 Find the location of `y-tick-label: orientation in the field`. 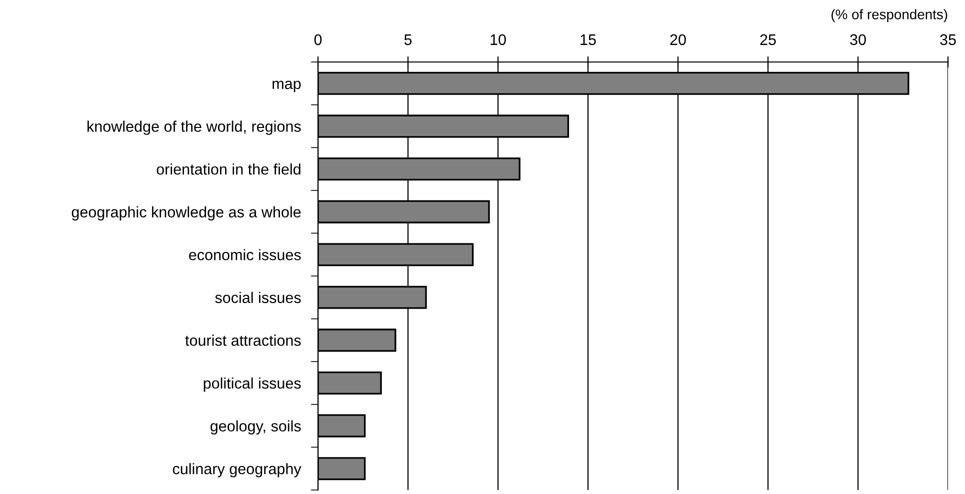

y-tick-label: orientation in the field is located at coordinates (228, 169).